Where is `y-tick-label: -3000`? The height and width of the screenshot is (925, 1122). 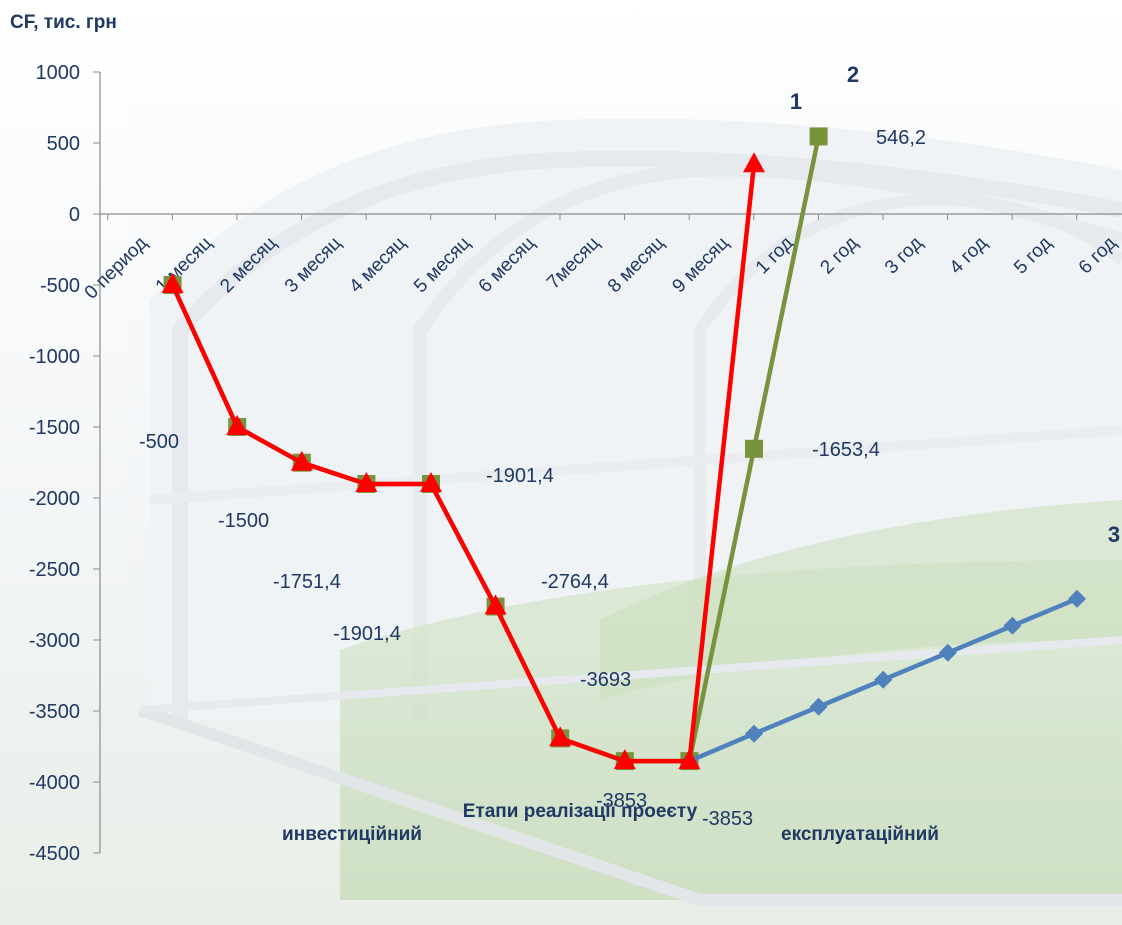
y-tick-label: -3000 is located at coordinates (54, 641).